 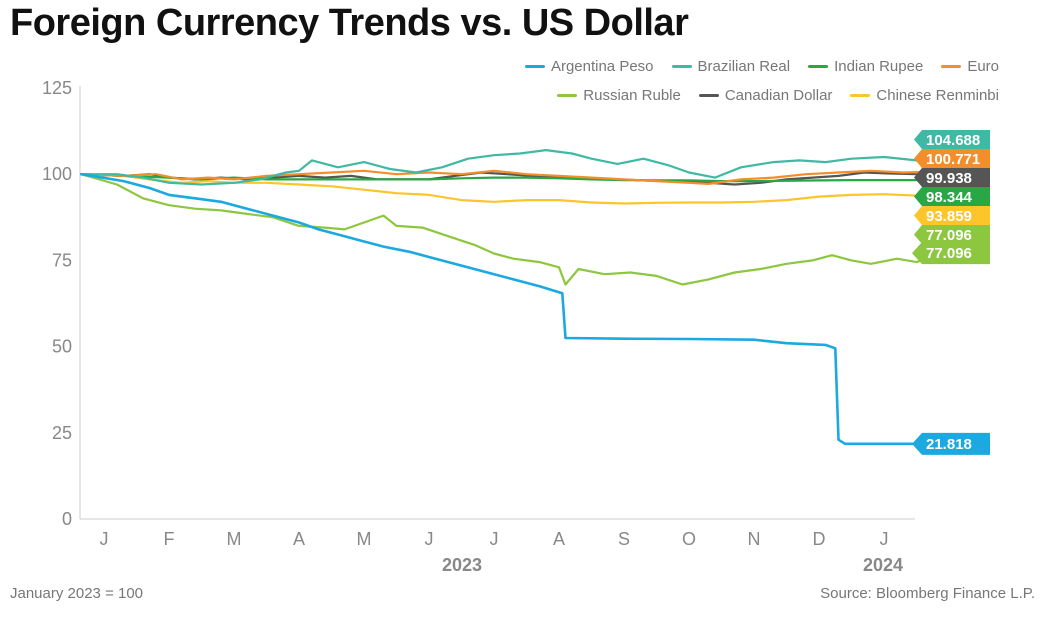 I want to click on y-tick-label: 75, so click(x=62, y=260).